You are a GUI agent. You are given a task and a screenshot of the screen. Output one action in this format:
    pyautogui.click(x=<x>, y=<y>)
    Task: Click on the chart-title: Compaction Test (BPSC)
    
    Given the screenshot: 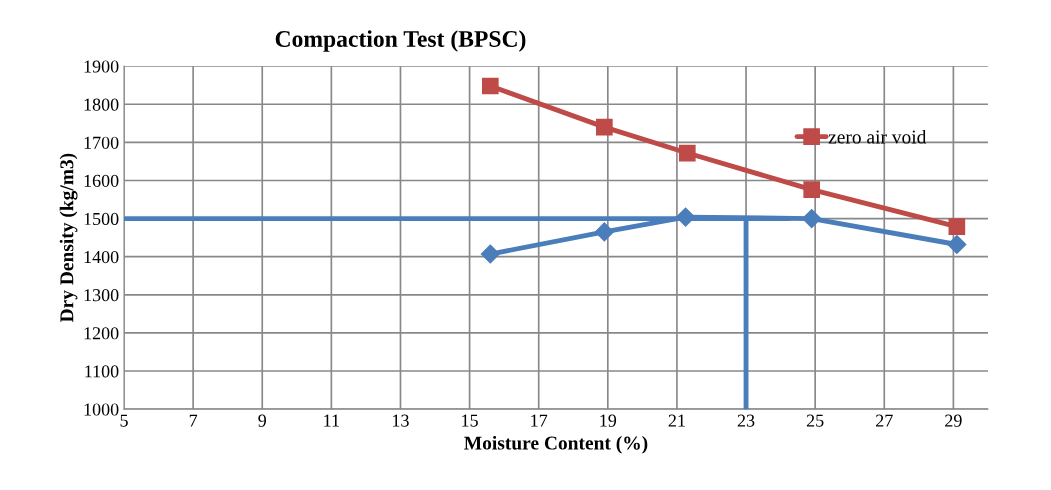 What is the action you would take?
    pyautogui.click(x=400, y=41)
    